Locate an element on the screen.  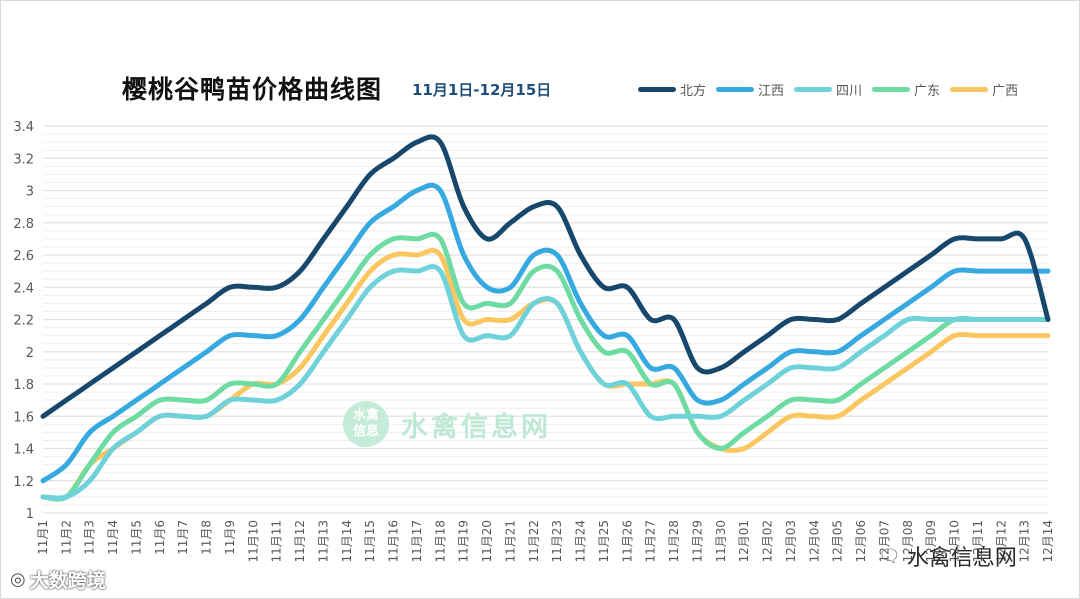
x-tick-label: 11月25 is located at coordinates (604, 541).